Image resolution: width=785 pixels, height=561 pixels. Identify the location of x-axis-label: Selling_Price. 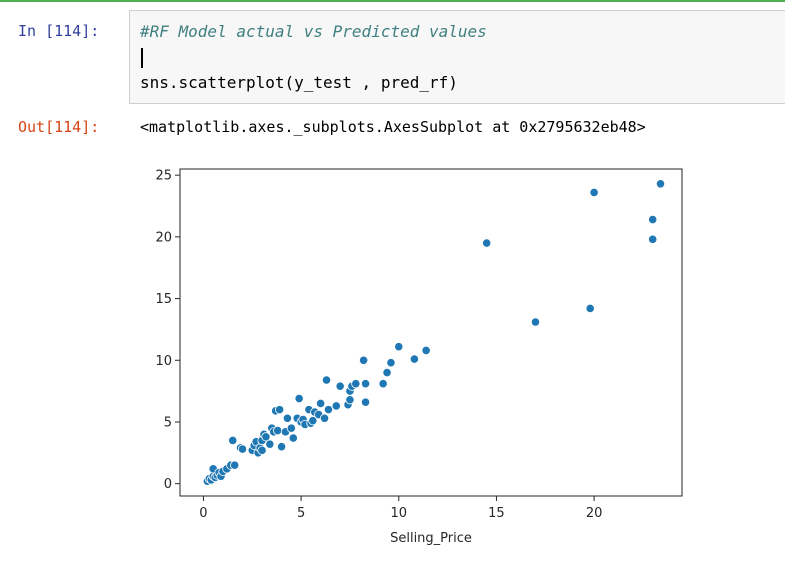
(431, 538).